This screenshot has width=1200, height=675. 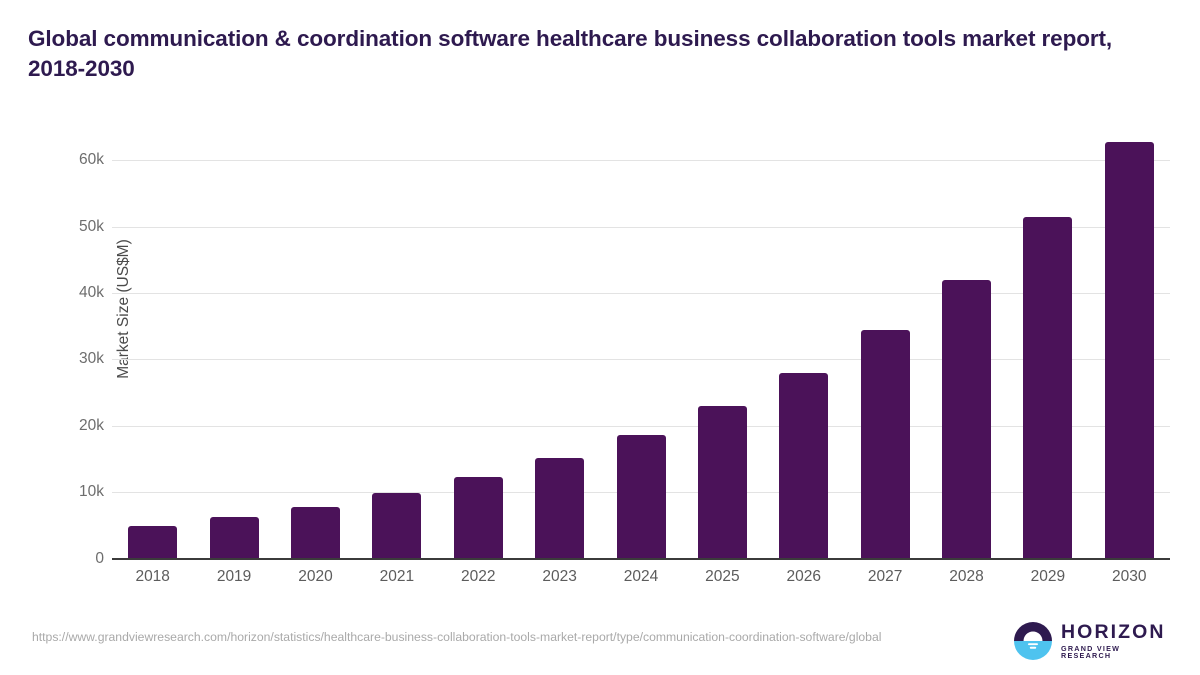 What do you see at coordinates (91, 292) in the screenshot?
I see `y-axis-tick-label: 40k` at bounding box center [91, 292].